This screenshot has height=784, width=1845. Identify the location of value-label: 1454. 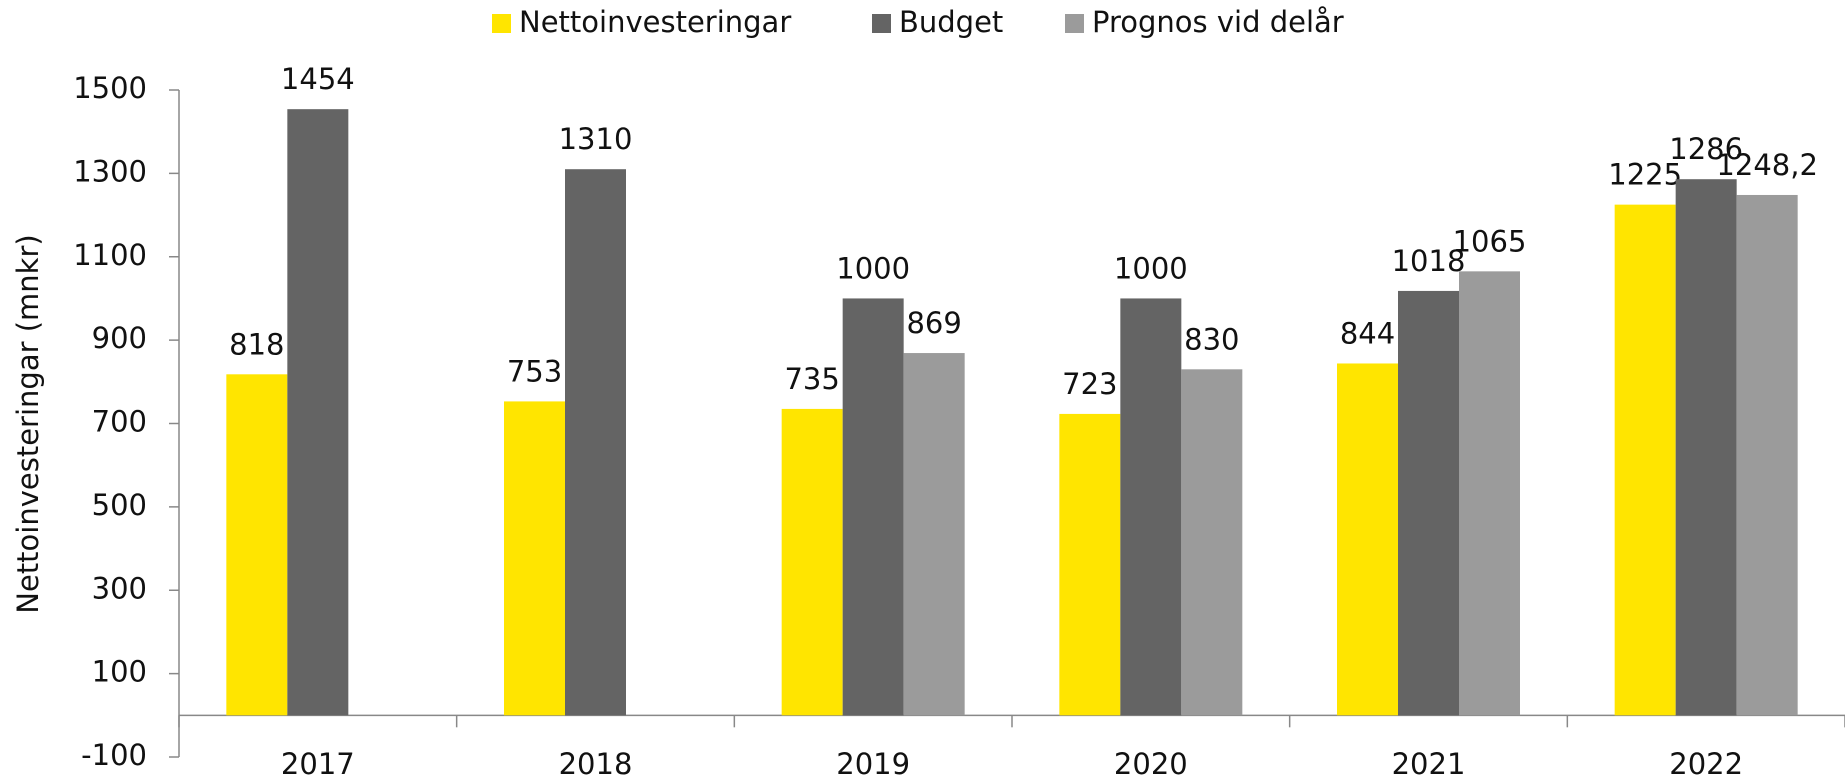
(318, 79).